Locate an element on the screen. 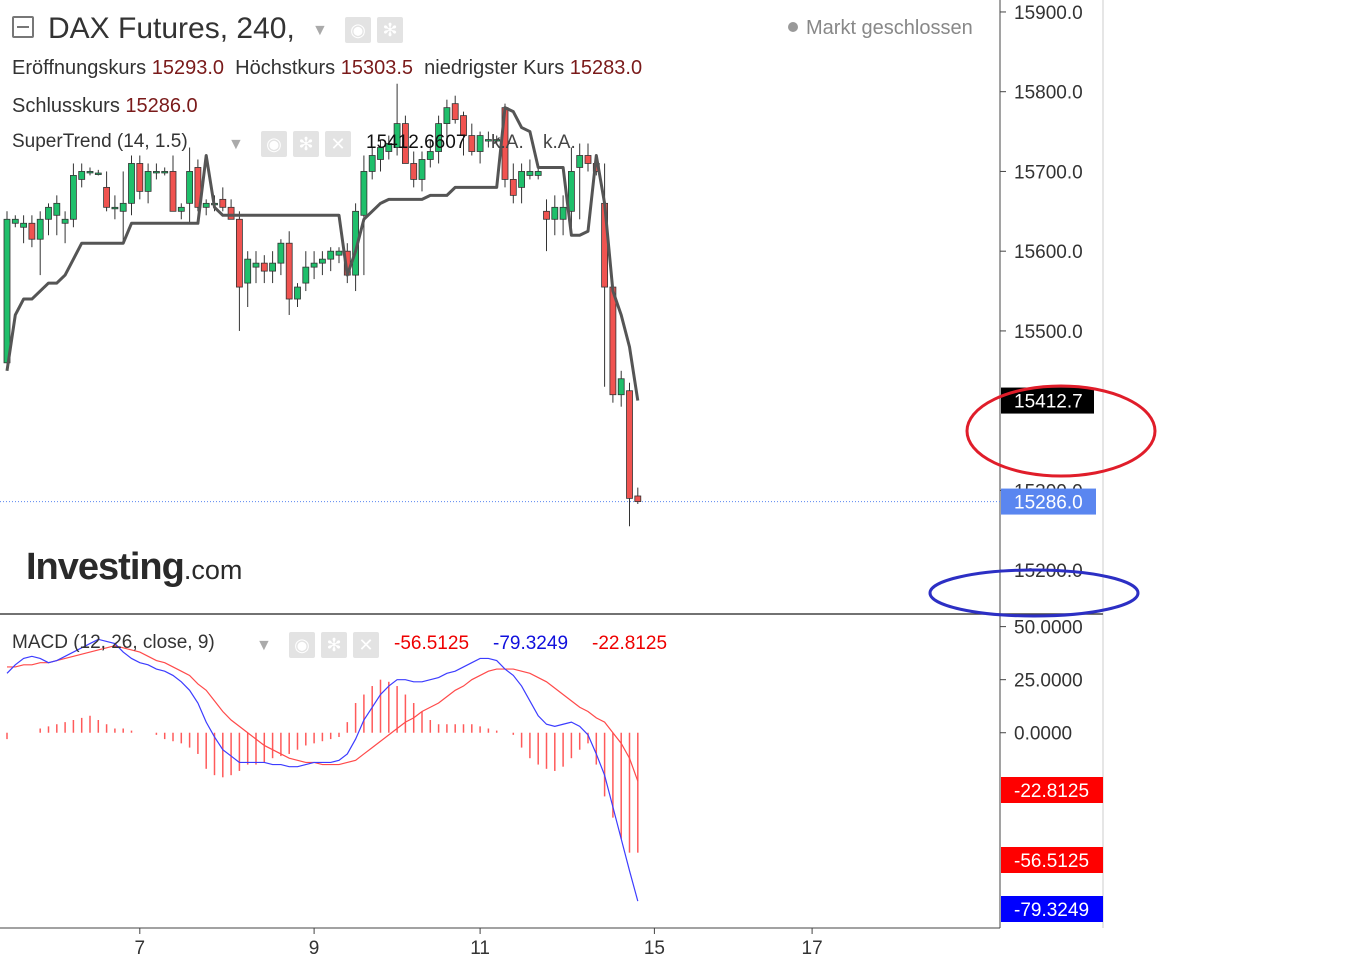 The image size is (1366, 971). supertrend-na-1: k.A. is located at coordinates (507, 142).